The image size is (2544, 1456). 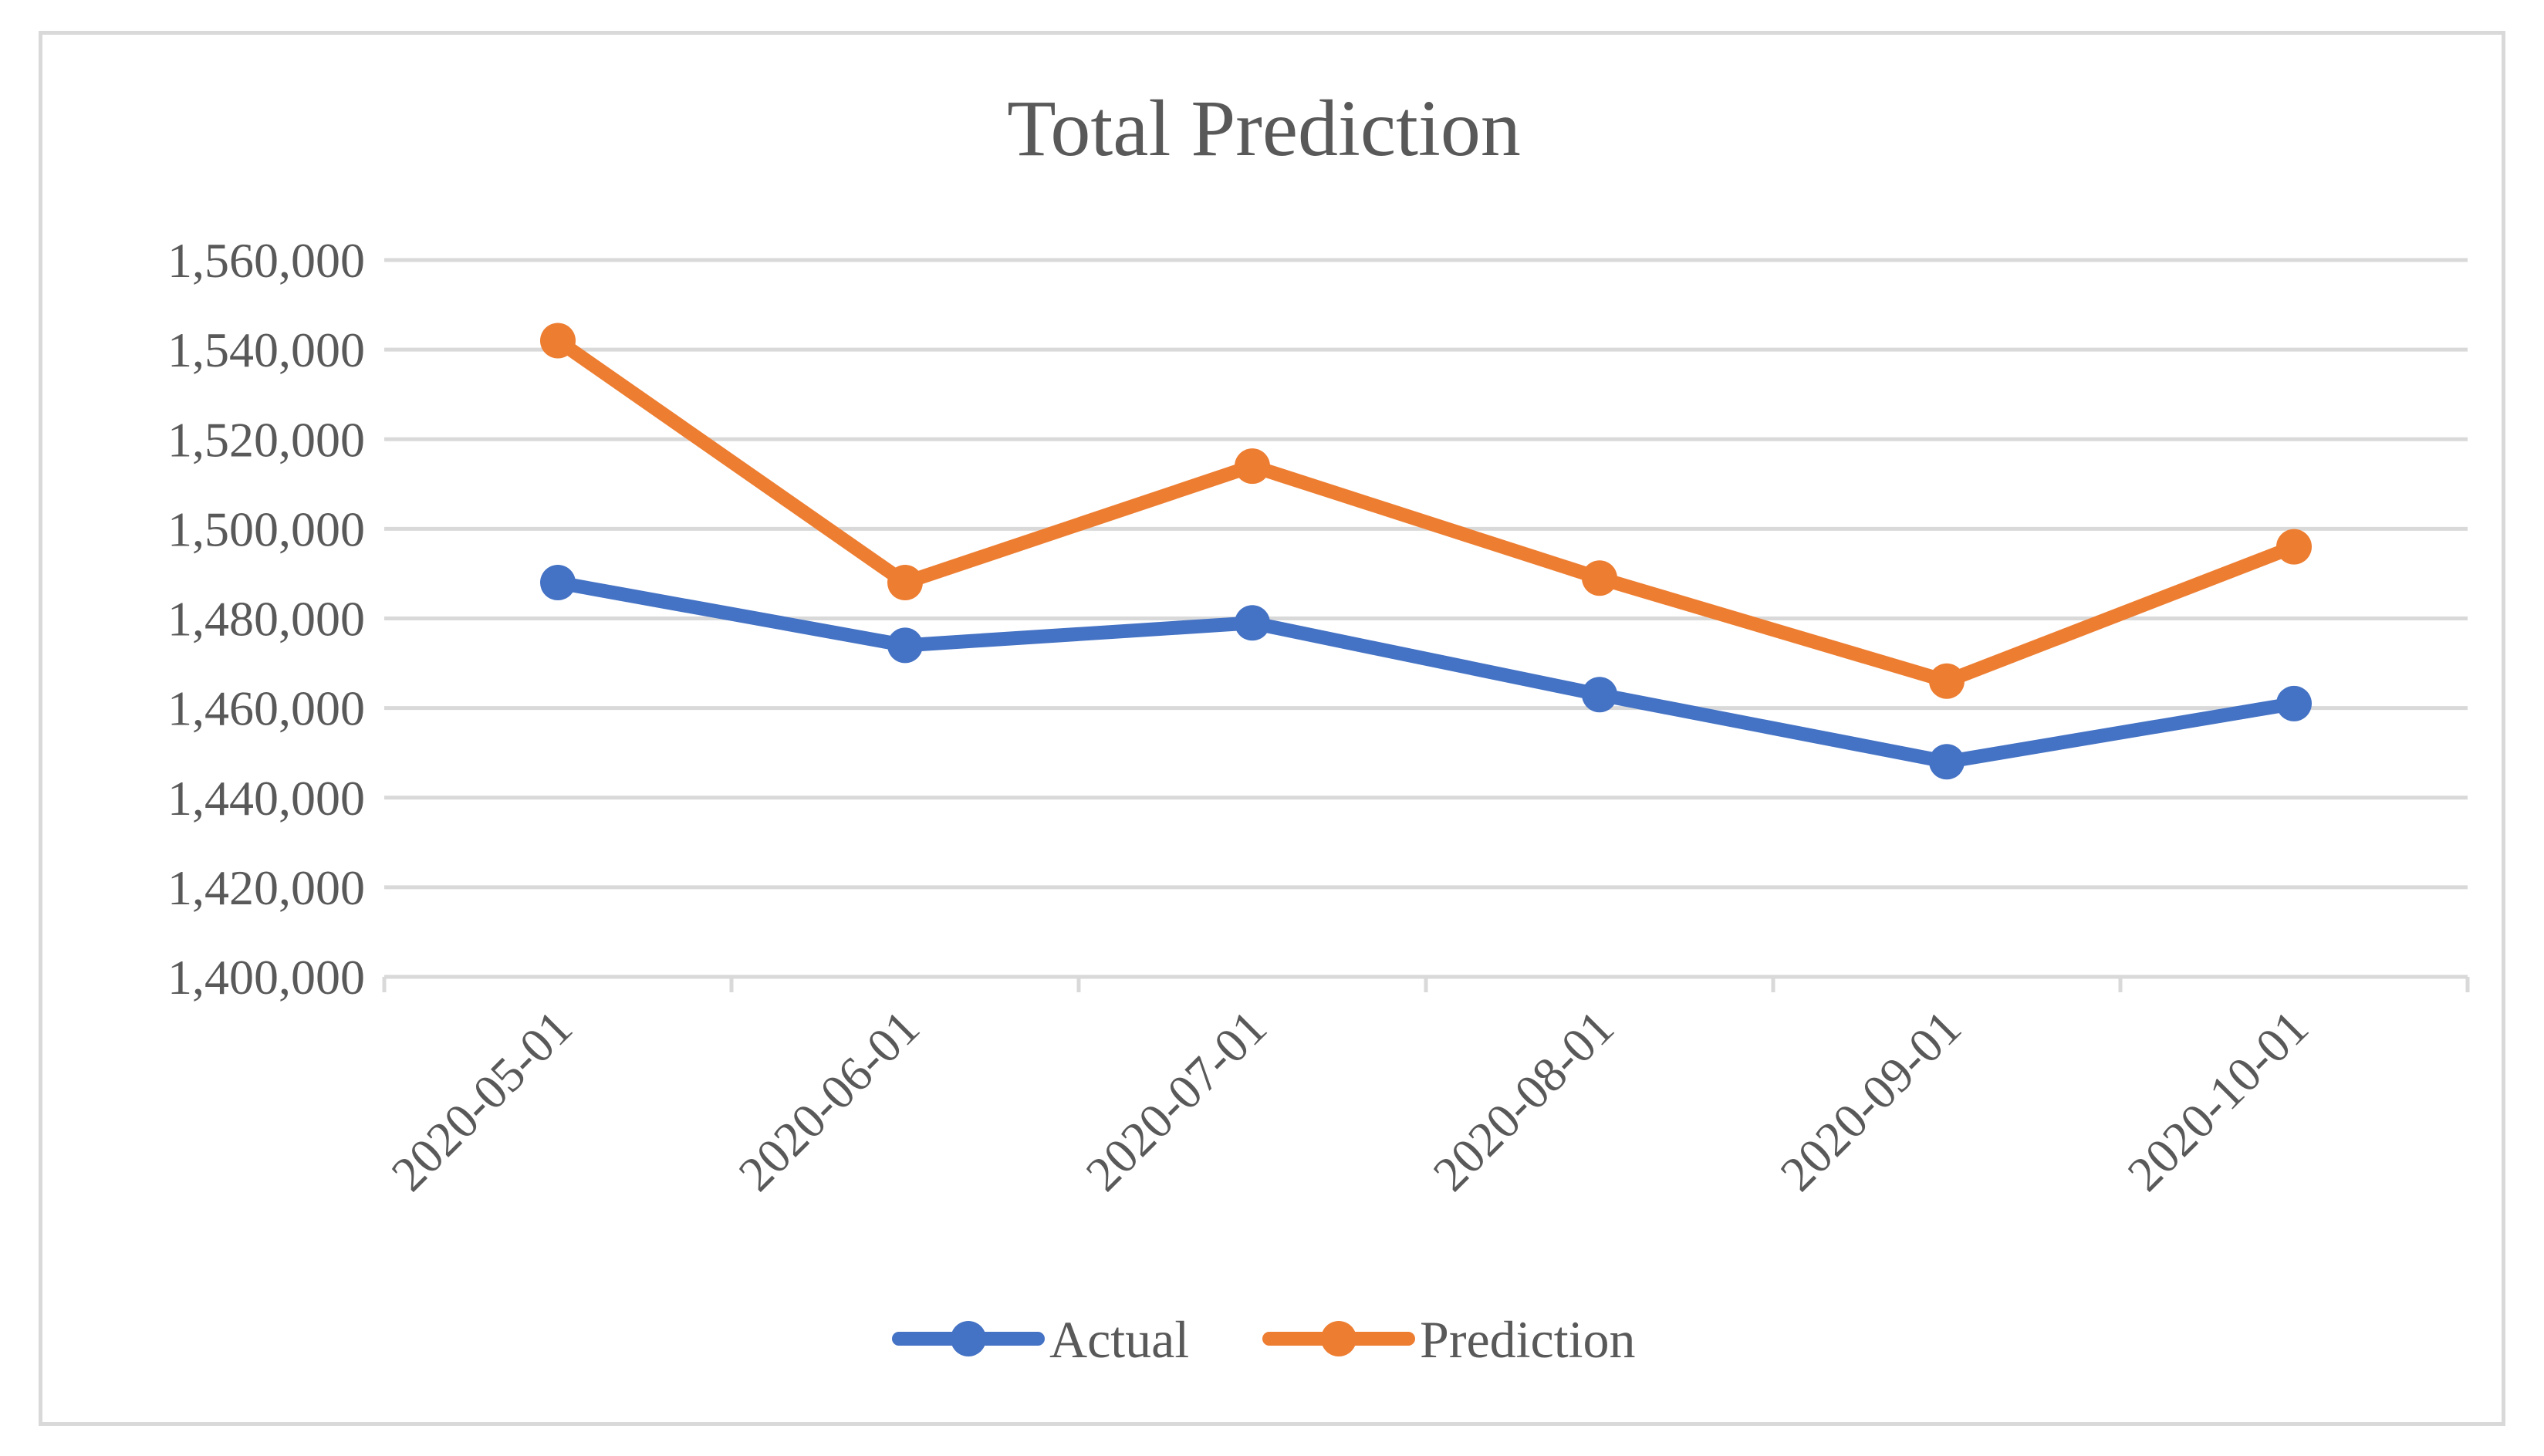 What do you see at coordinates (1176, 1100) in the screenshot?
I see `x-tick-label: 2020-07-01` at bounding box center [1176, 1100].